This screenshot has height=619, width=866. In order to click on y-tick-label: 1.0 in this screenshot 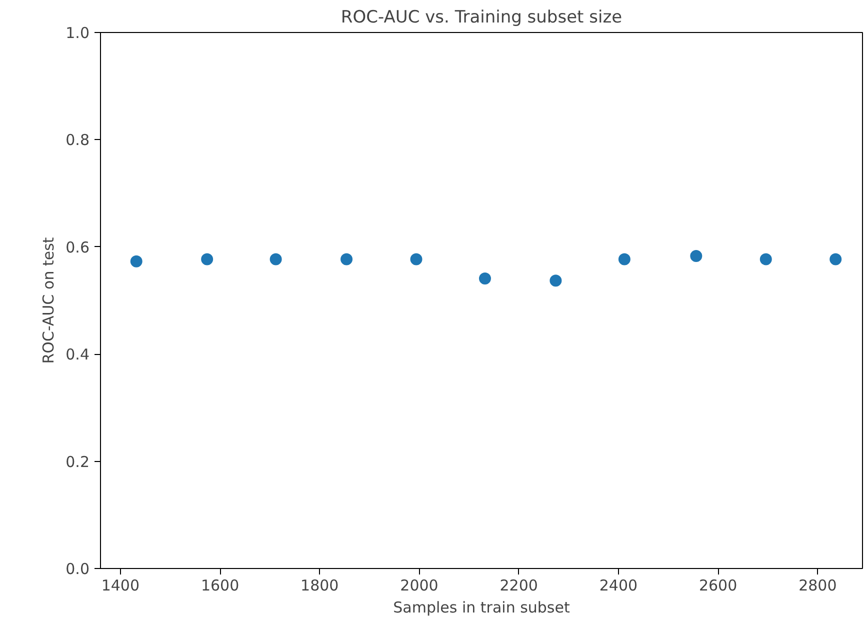, I will do `click(78, 33)`.